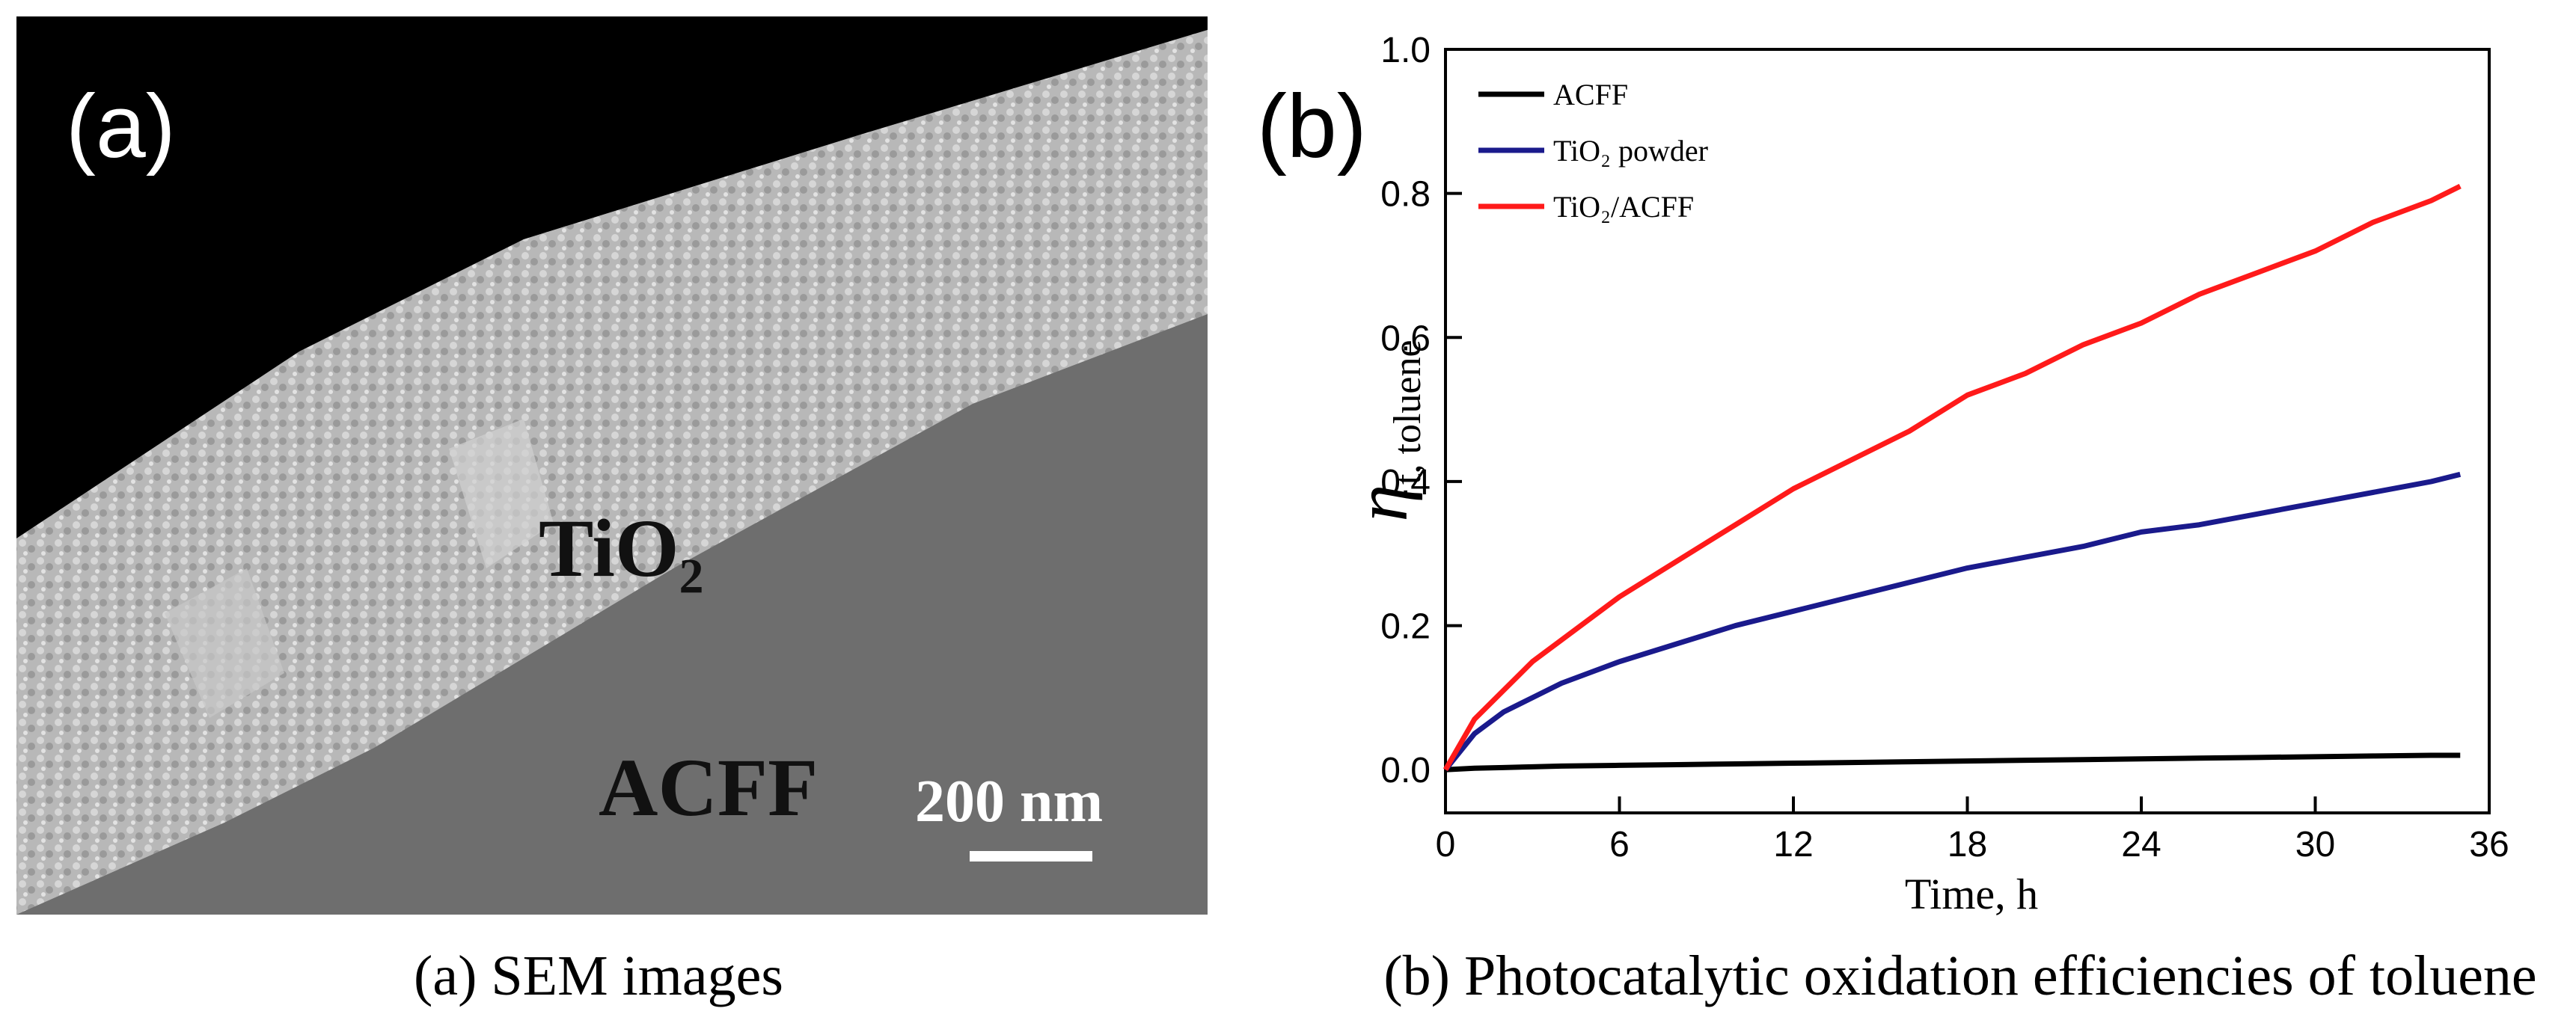 The height and width of the screenshot is (1035, 2576). Describe the element at coordinates (1590, 94) in the screenshot. I see `legend-label: ACFF` at that location.